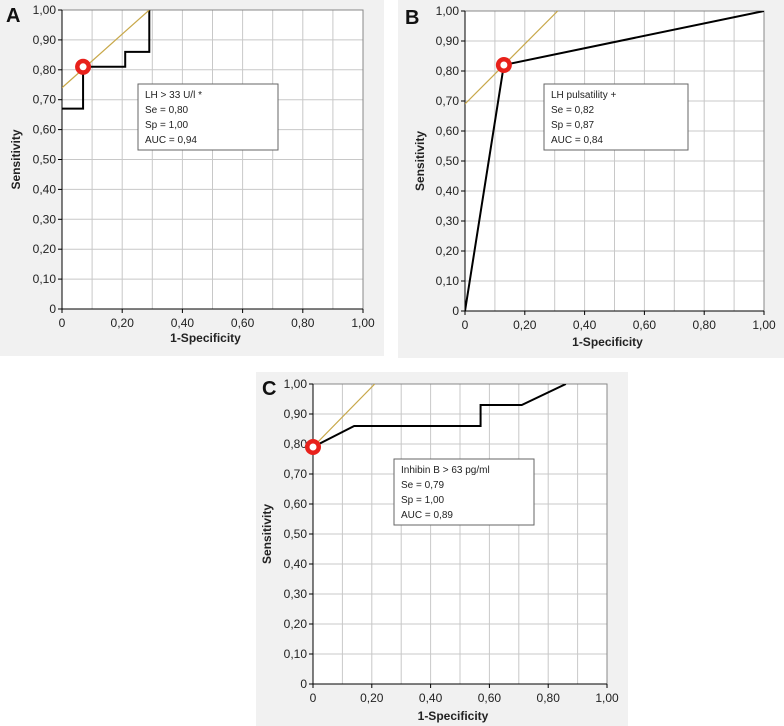 The height and width of the screenshot is (726, 784). Describe the element at coordinates (423, 485) in the screenshot. I see `annotation-line: Se = 0,79` at that location.